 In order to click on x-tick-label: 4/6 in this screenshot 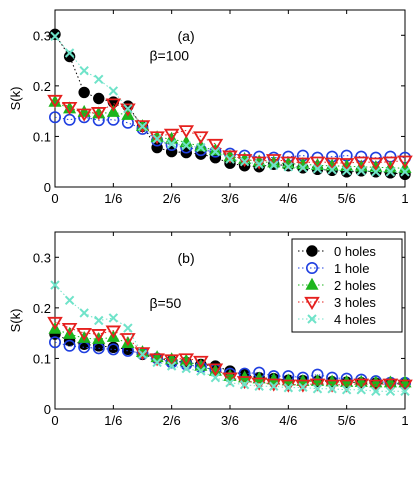, I will do `click(288, 420)`.